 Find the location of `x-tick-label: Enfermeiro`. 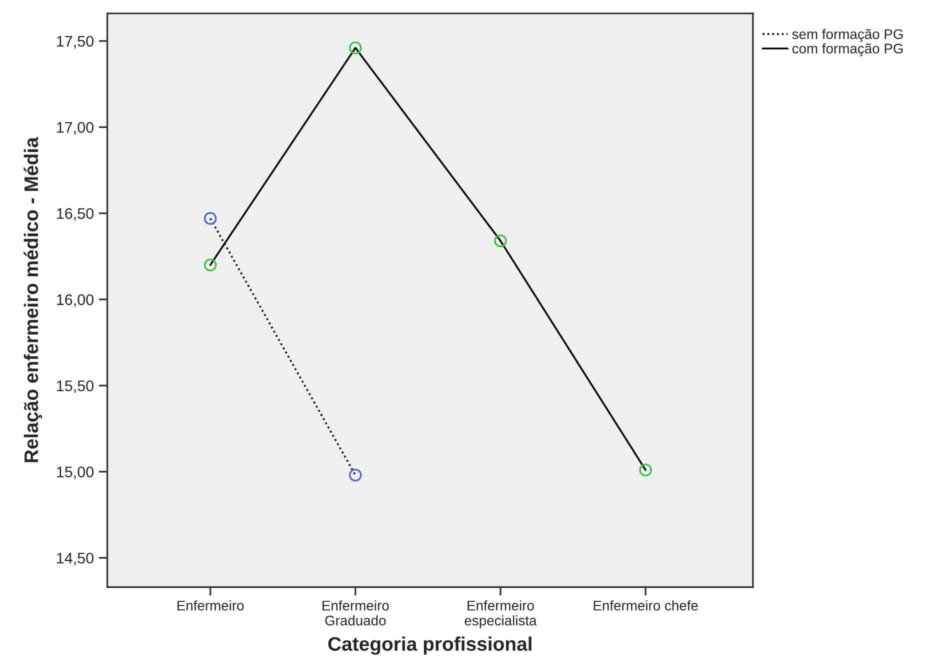

x-tick-label: Enfermeiro is located at coordinates (210, 605).